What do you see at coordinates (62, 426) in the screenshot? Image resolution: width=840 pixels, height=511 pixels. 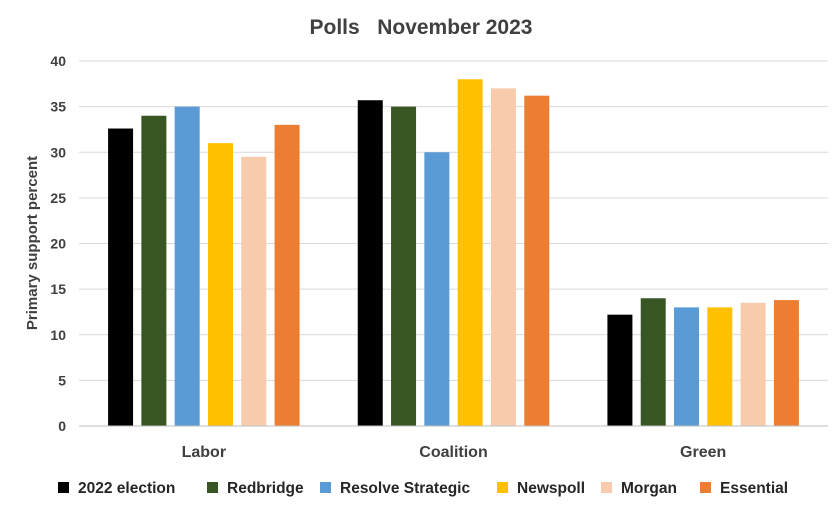 I see `y-tick-label: 0` at bounding box center [62, 426].